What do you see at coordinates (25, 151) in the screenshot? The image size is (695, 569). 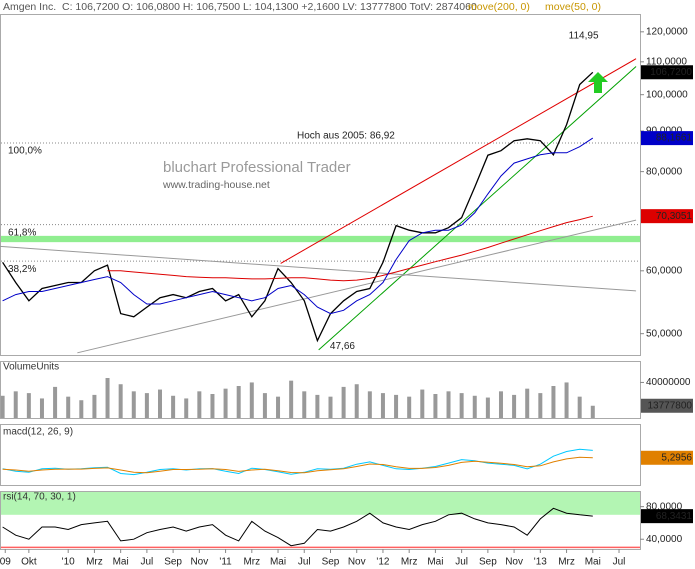 I see `level-label: 100,0%` at bounding box center [25, 151].